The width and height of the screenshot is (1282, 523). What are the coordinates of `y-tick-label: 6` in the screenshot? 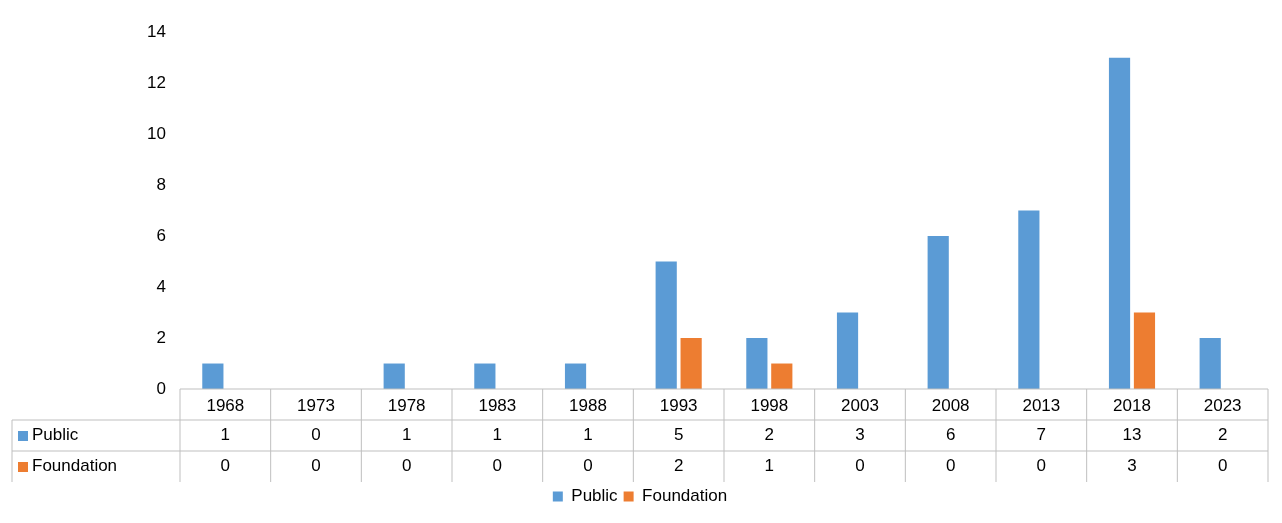 It's located at (161, 235).